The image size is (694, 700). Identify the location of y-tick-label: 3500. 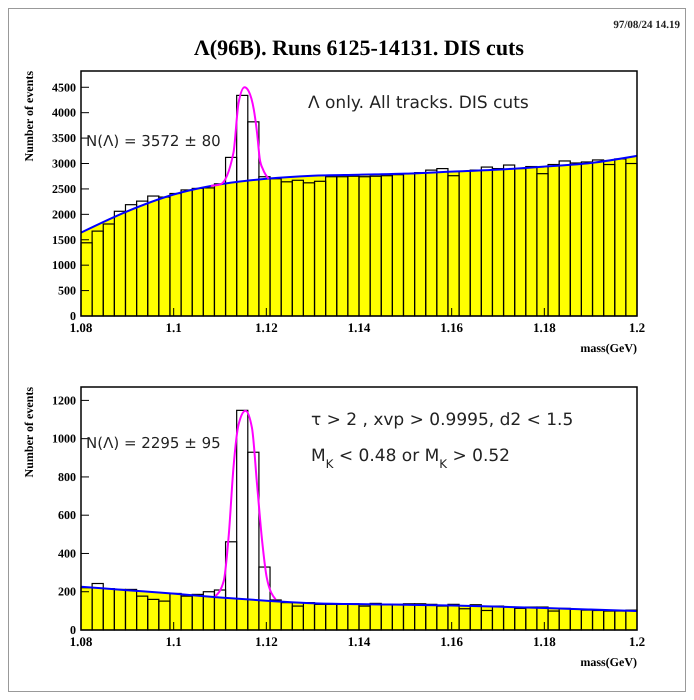
(64, 138).